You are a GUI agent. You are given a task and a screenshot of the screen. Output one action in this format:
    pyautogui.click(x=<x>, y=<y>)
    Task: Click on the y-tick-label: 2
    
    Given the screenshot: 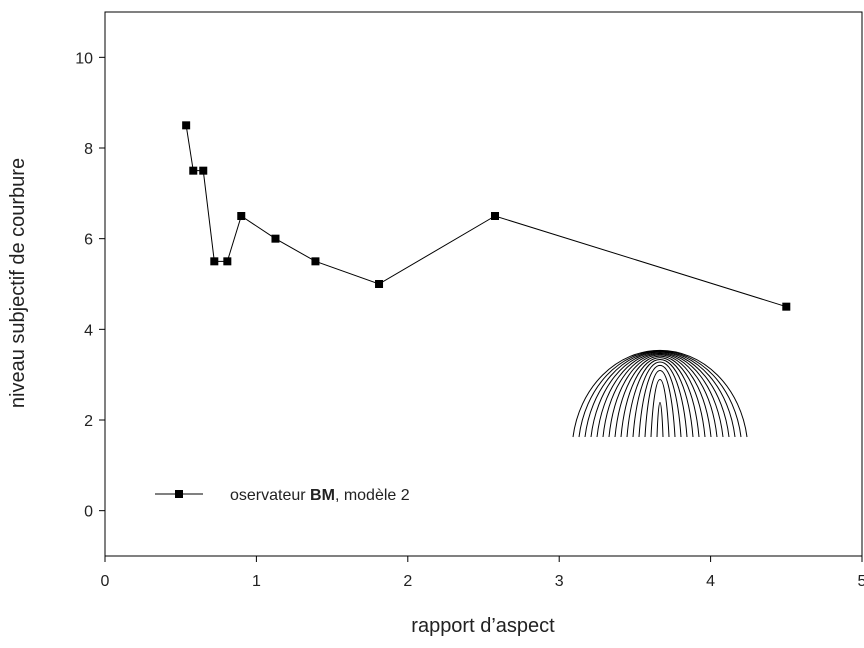 What is the action you would take?
    pyautogui.click(x=88, y=421)
    